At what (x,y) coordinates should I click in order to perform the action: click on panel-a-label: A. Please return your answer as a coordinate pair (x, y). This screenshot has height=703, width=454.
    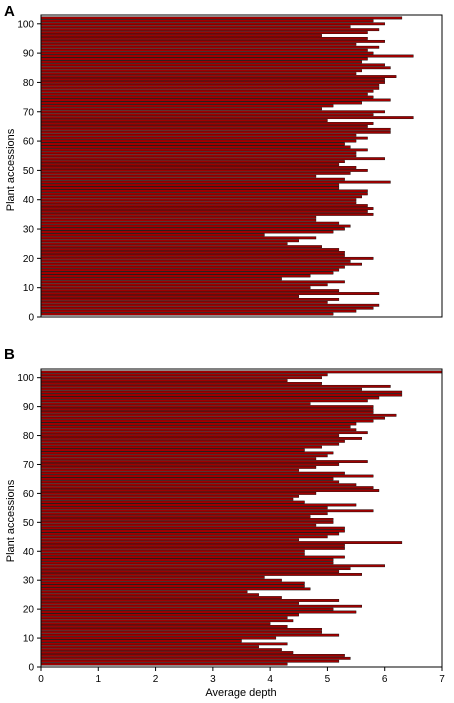
    Looking at the image, I should click on (9, 11).